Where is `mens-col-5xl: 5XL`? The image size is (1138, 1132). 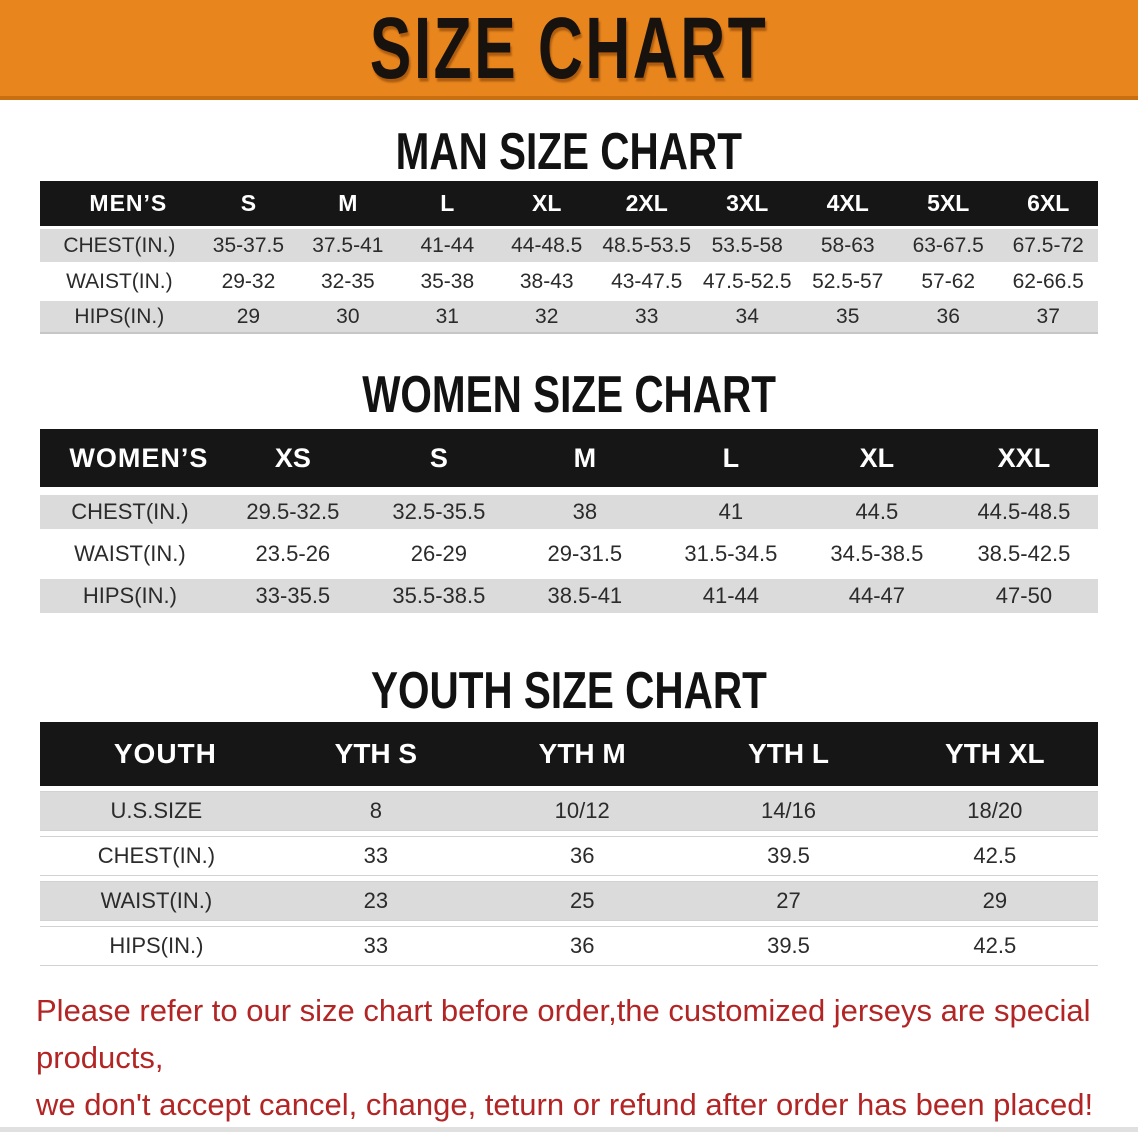
mens-col-5xl: 5XL is located at coordinates (948, 203).